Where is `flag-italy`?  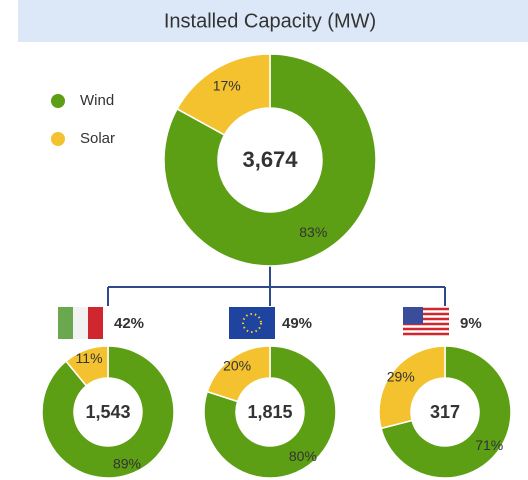 flag-italy is located at coordinates (80, 323).